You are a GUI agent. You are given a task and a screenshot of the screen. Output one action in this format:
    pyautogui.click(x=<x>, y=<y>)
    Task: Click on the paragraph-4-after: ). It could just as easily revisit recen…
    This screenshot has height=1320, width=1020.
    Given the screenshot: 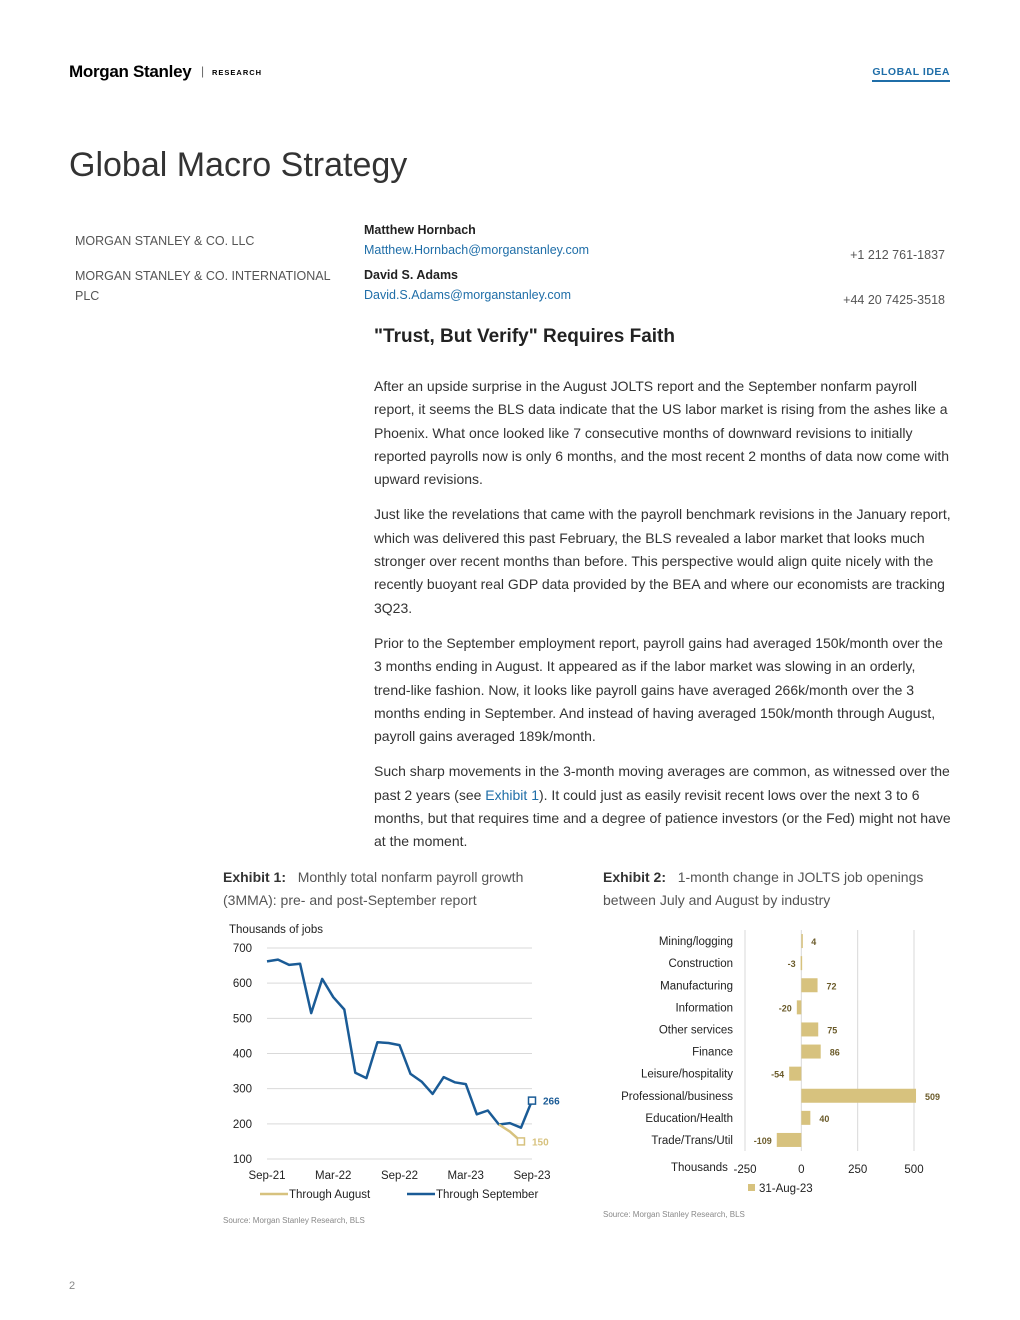 What is the action you would take?
    pyautogui.click(x=662, y=818)
    